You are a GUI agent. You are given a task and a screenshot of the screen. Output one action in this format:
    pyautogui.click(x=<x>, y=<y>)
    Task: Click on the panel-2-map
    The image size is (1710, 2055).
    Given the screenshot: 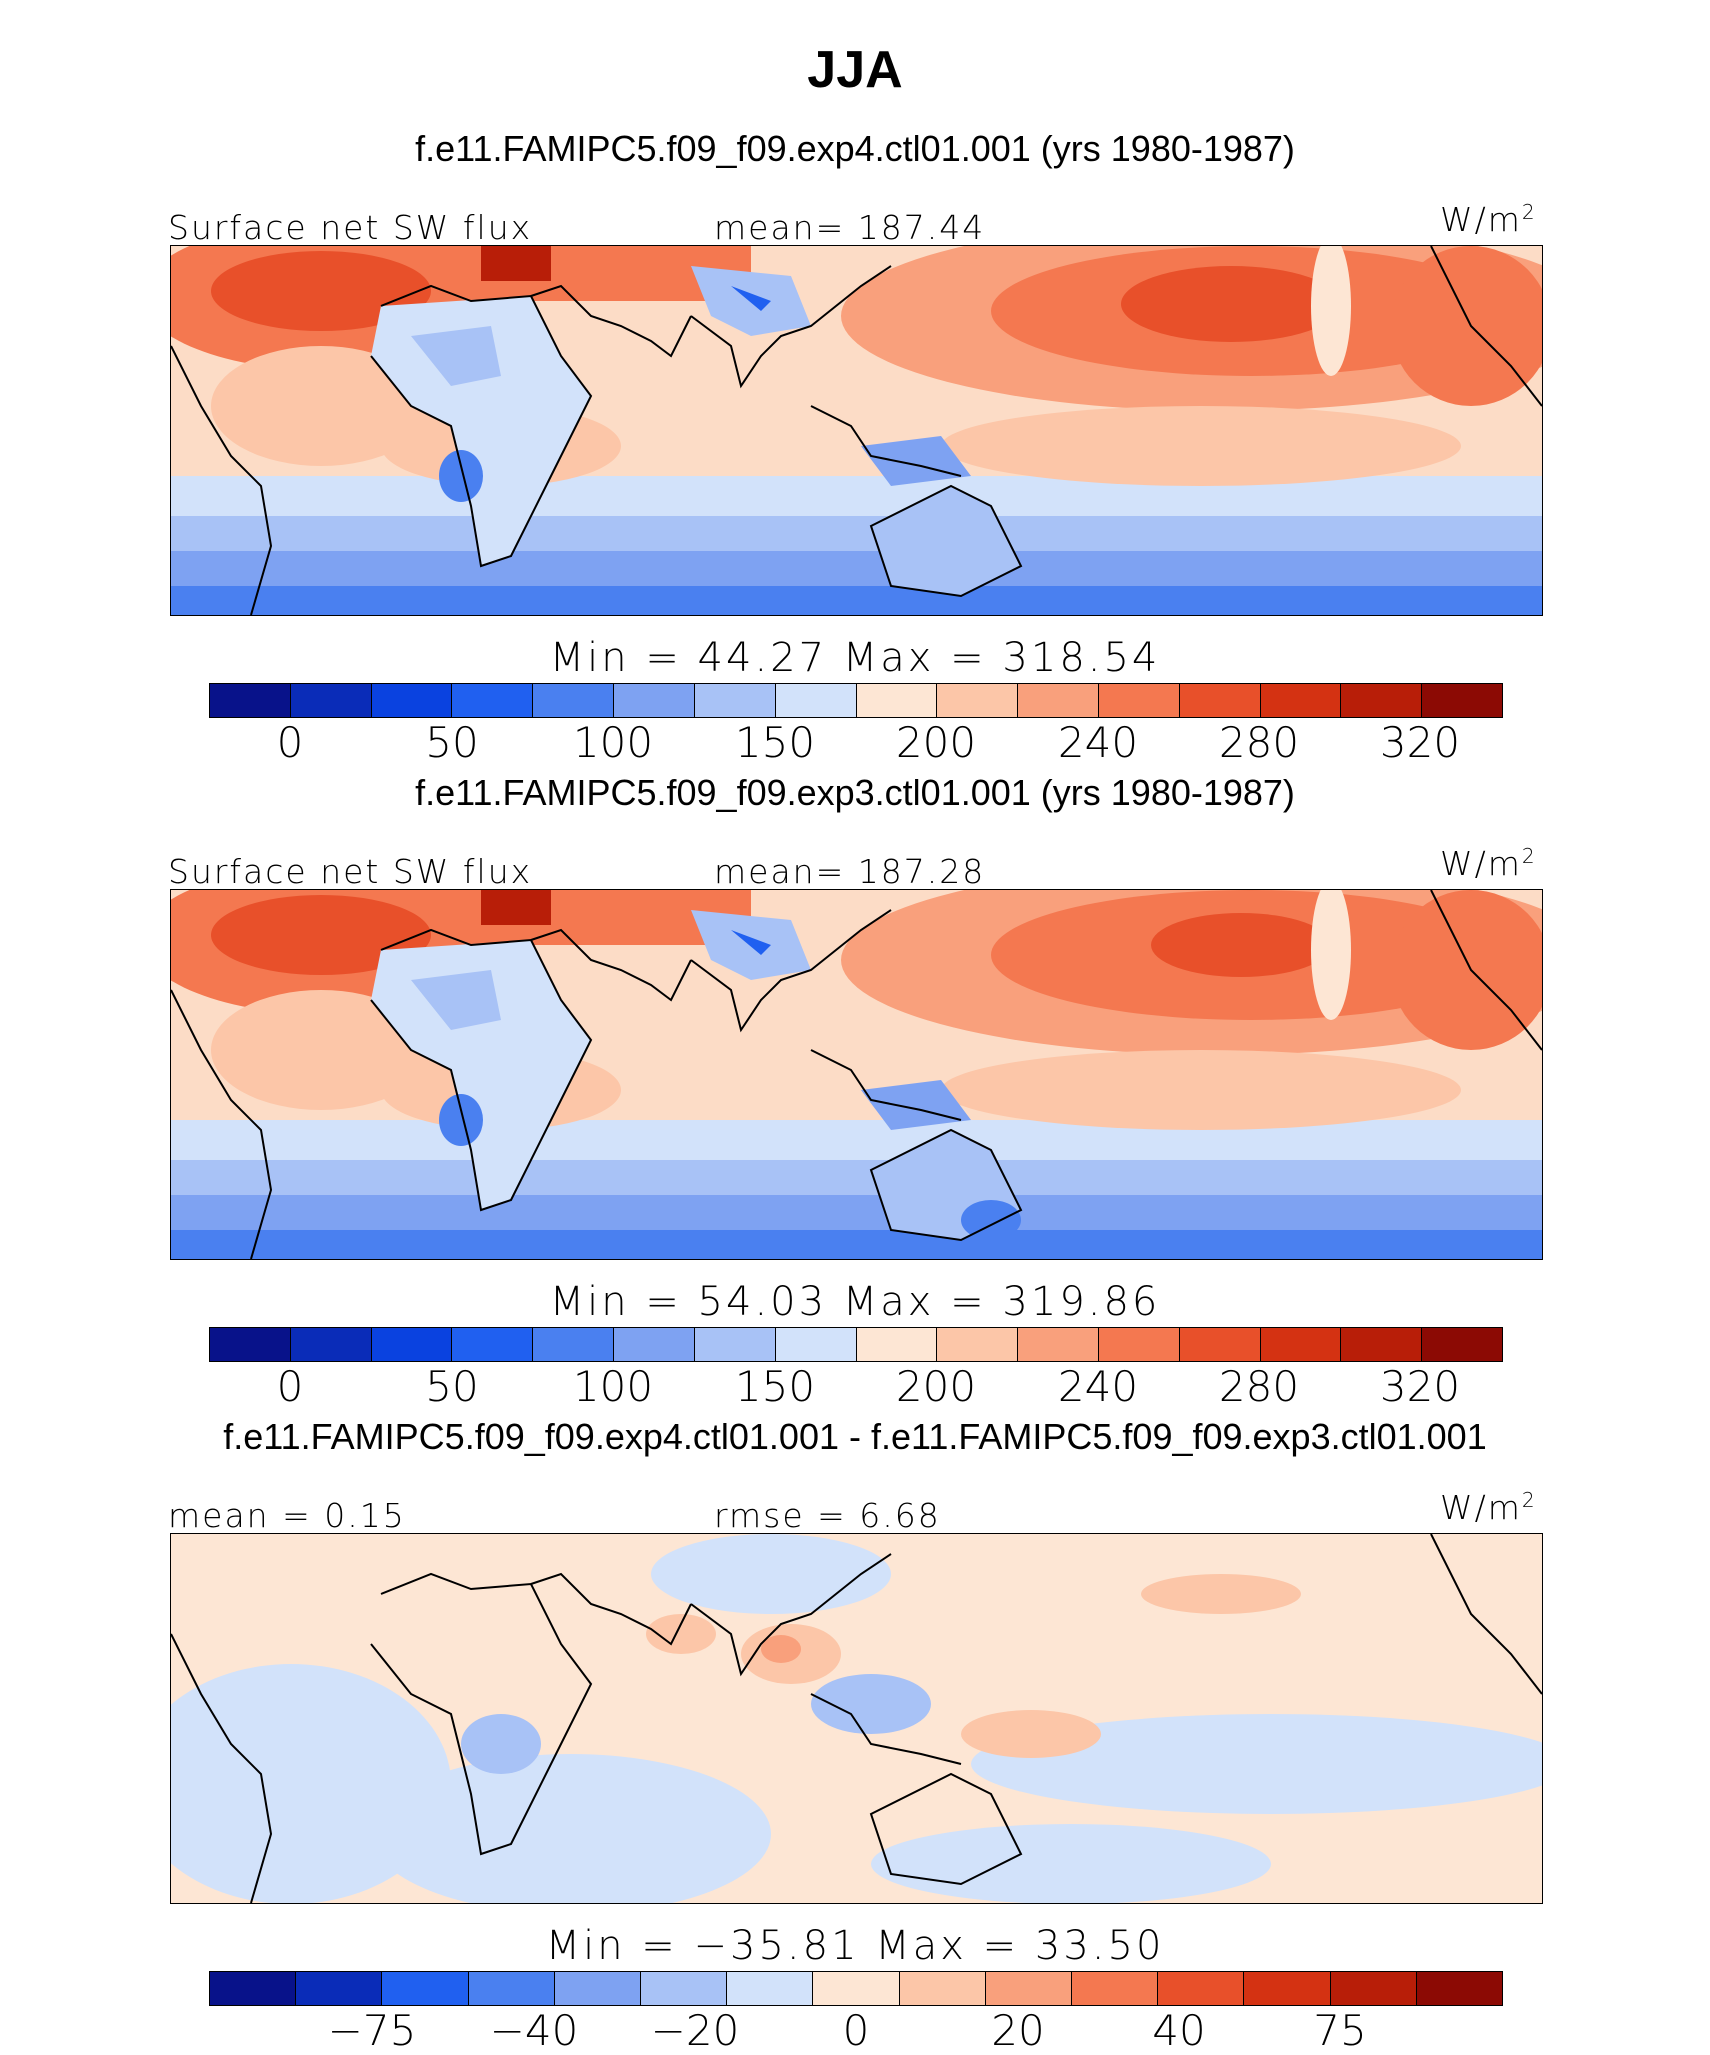 What is the action you would take?
    pyautogui.click(x=856, y=1074)
    